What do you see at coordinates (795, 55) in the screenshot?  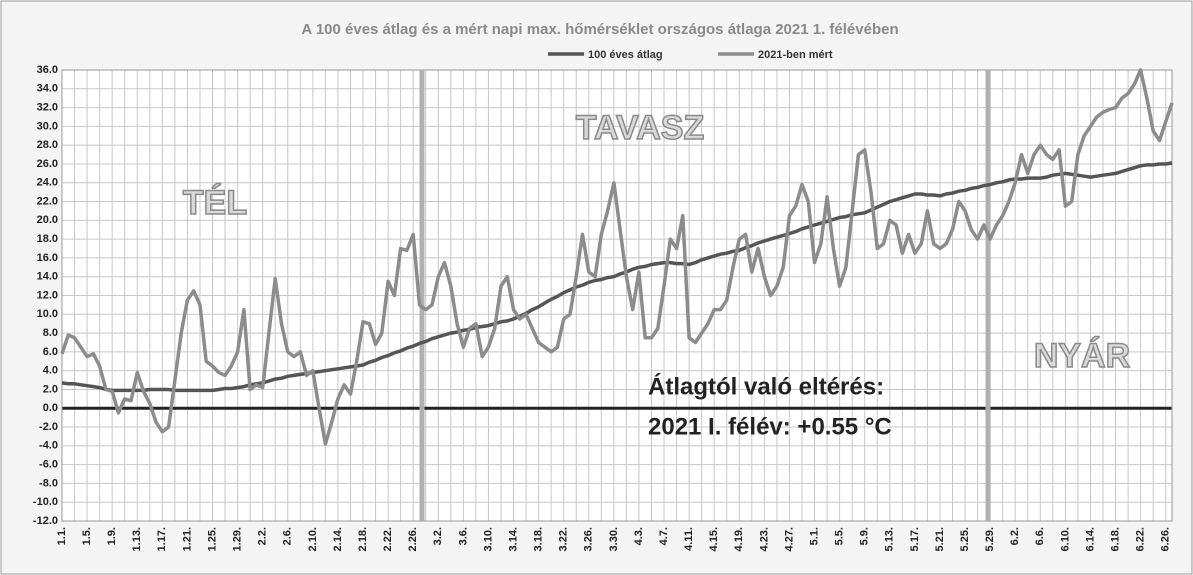 I see `legend-label: 2021-ben mért` at bounding box center [795, 55].